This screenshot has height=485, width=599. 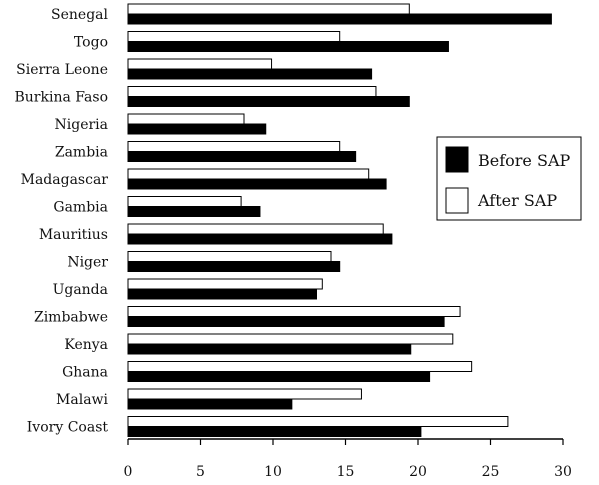 I want to click on category-label-madagascar: Madagascar, so click(x=65, y=180).